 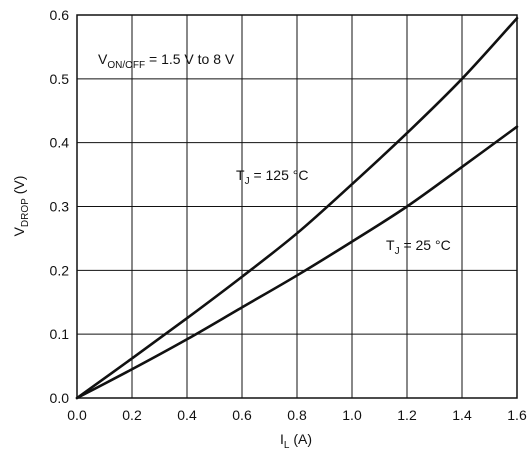 I want to click on y-tick-label: 0.5, so click(x=60, y=79).